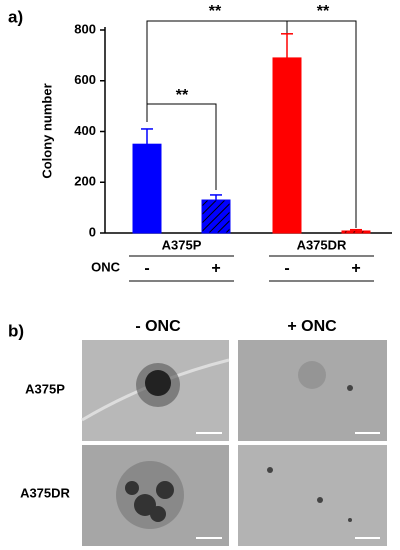 The image size is (400, 550). Describe the element at coordinates (85, 28) in the screenshot. I see `y-tick-label: 800` at that location.